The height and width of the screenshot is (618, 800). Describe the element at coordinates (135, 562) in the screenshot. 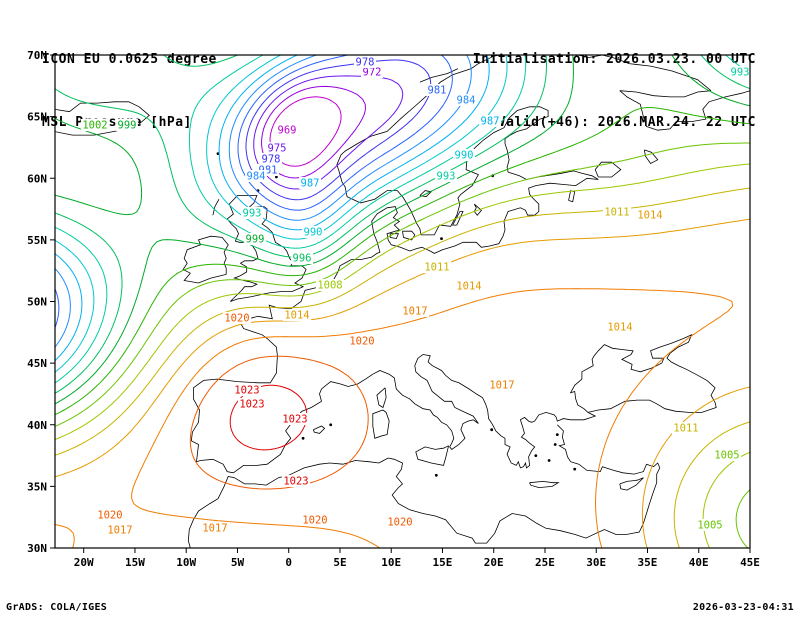

I see `lon-tick-label: 15W` at that location.